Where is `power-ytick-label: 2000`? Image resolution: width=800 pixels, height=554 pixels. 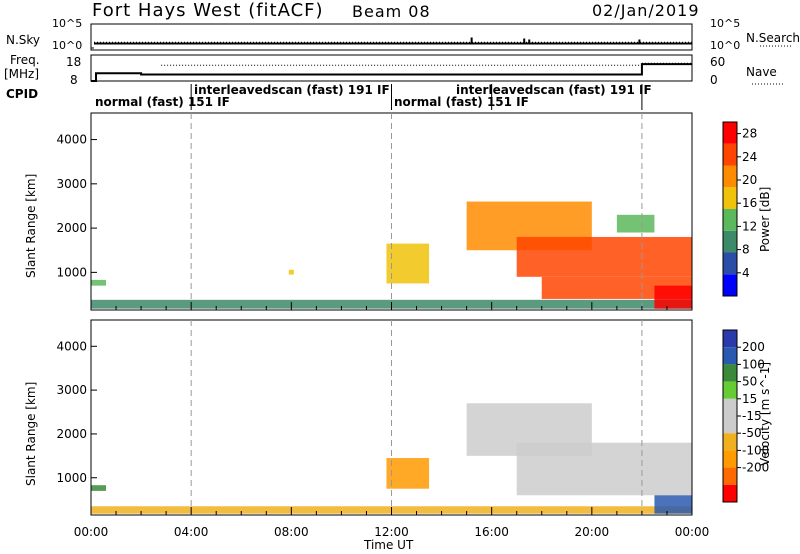
power-ytick-label: 2000 is located at coordinates (71, 228).